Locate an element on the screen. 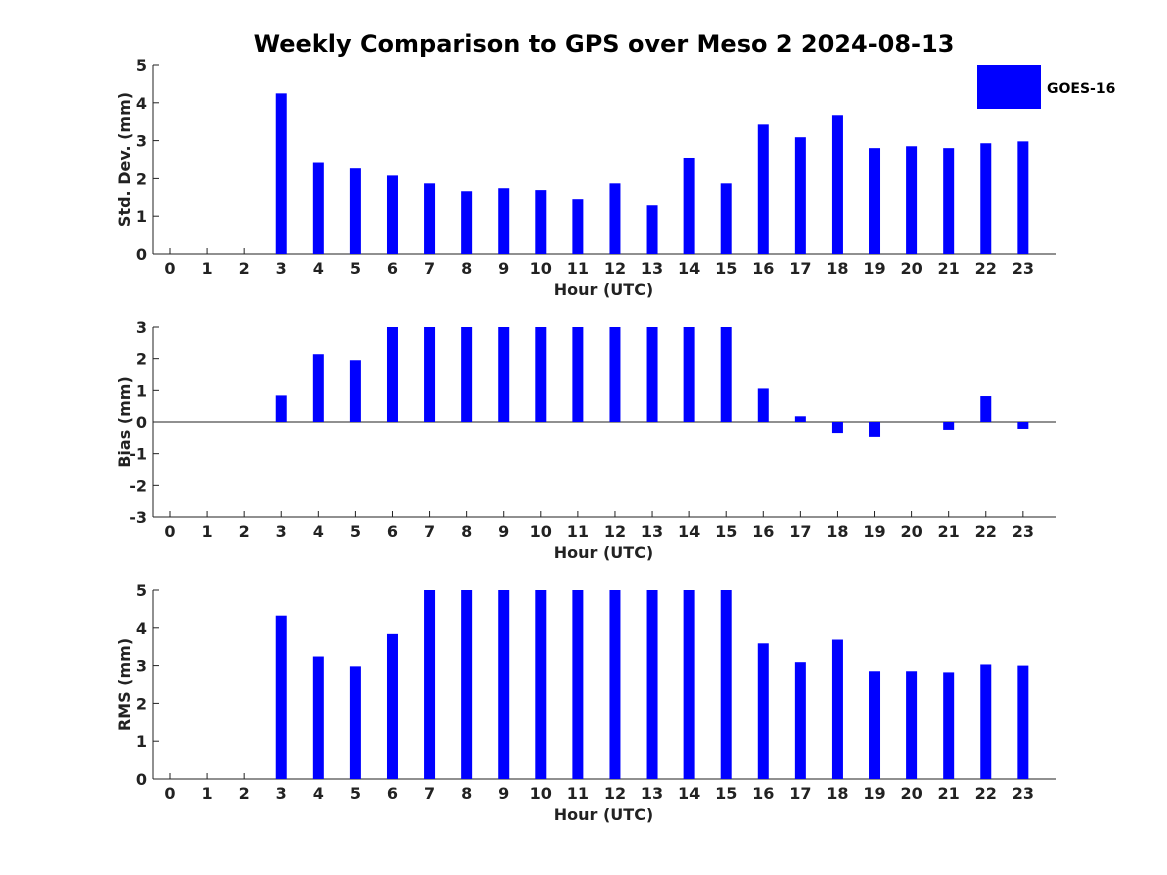 The height and width of the screenshot is (875, 1167). bias-y-tick-label: -2 is located at coordinates (138, 485).